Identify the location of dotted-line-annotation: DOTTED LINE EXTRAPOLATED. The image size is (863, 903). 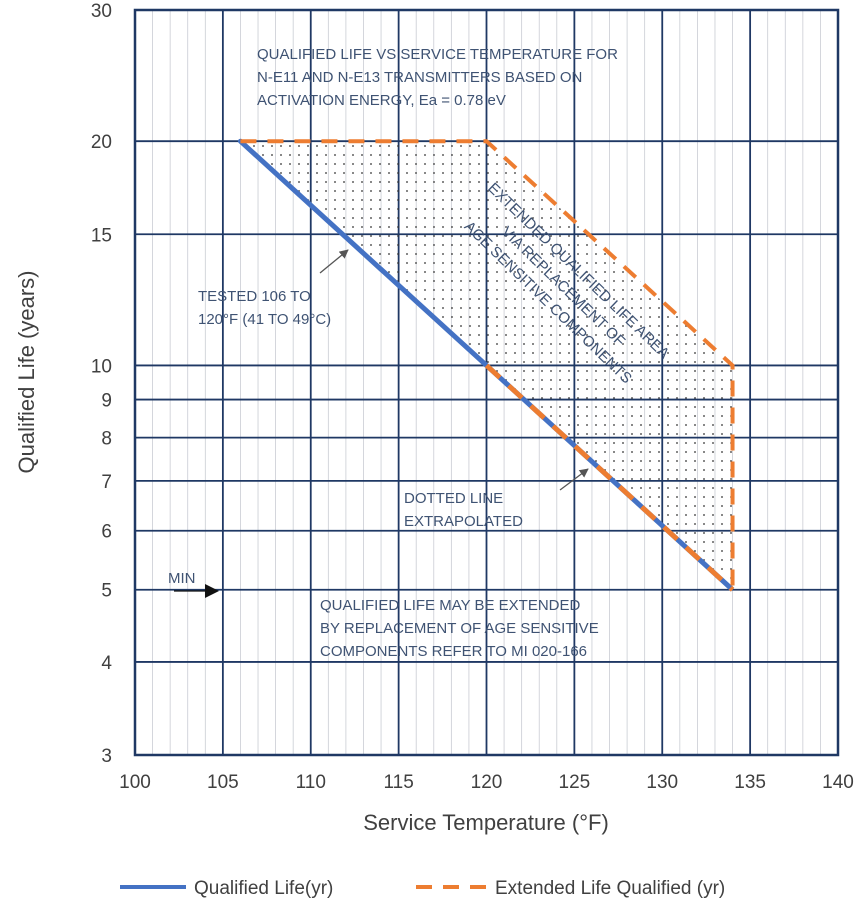
(496, 499).